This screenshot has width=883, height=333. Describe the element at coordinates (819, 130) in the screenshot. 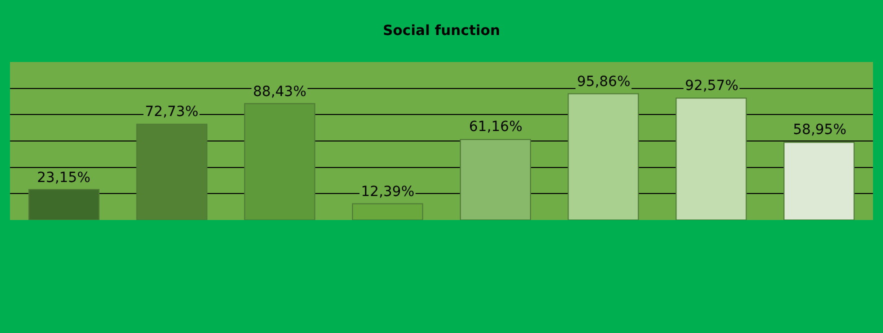

I see `data-label: 58,95%` at that location.